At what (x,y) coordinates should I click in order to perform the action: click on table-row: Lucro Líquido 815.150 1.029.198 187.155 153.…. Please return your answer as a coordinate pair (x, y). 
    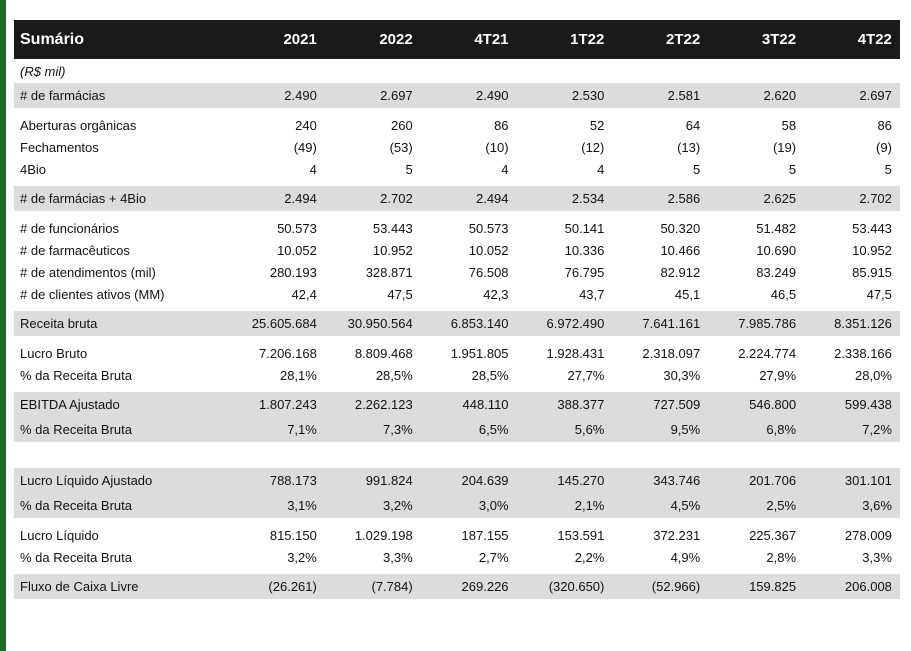
    Looking at the image, I should click on (457, 535).